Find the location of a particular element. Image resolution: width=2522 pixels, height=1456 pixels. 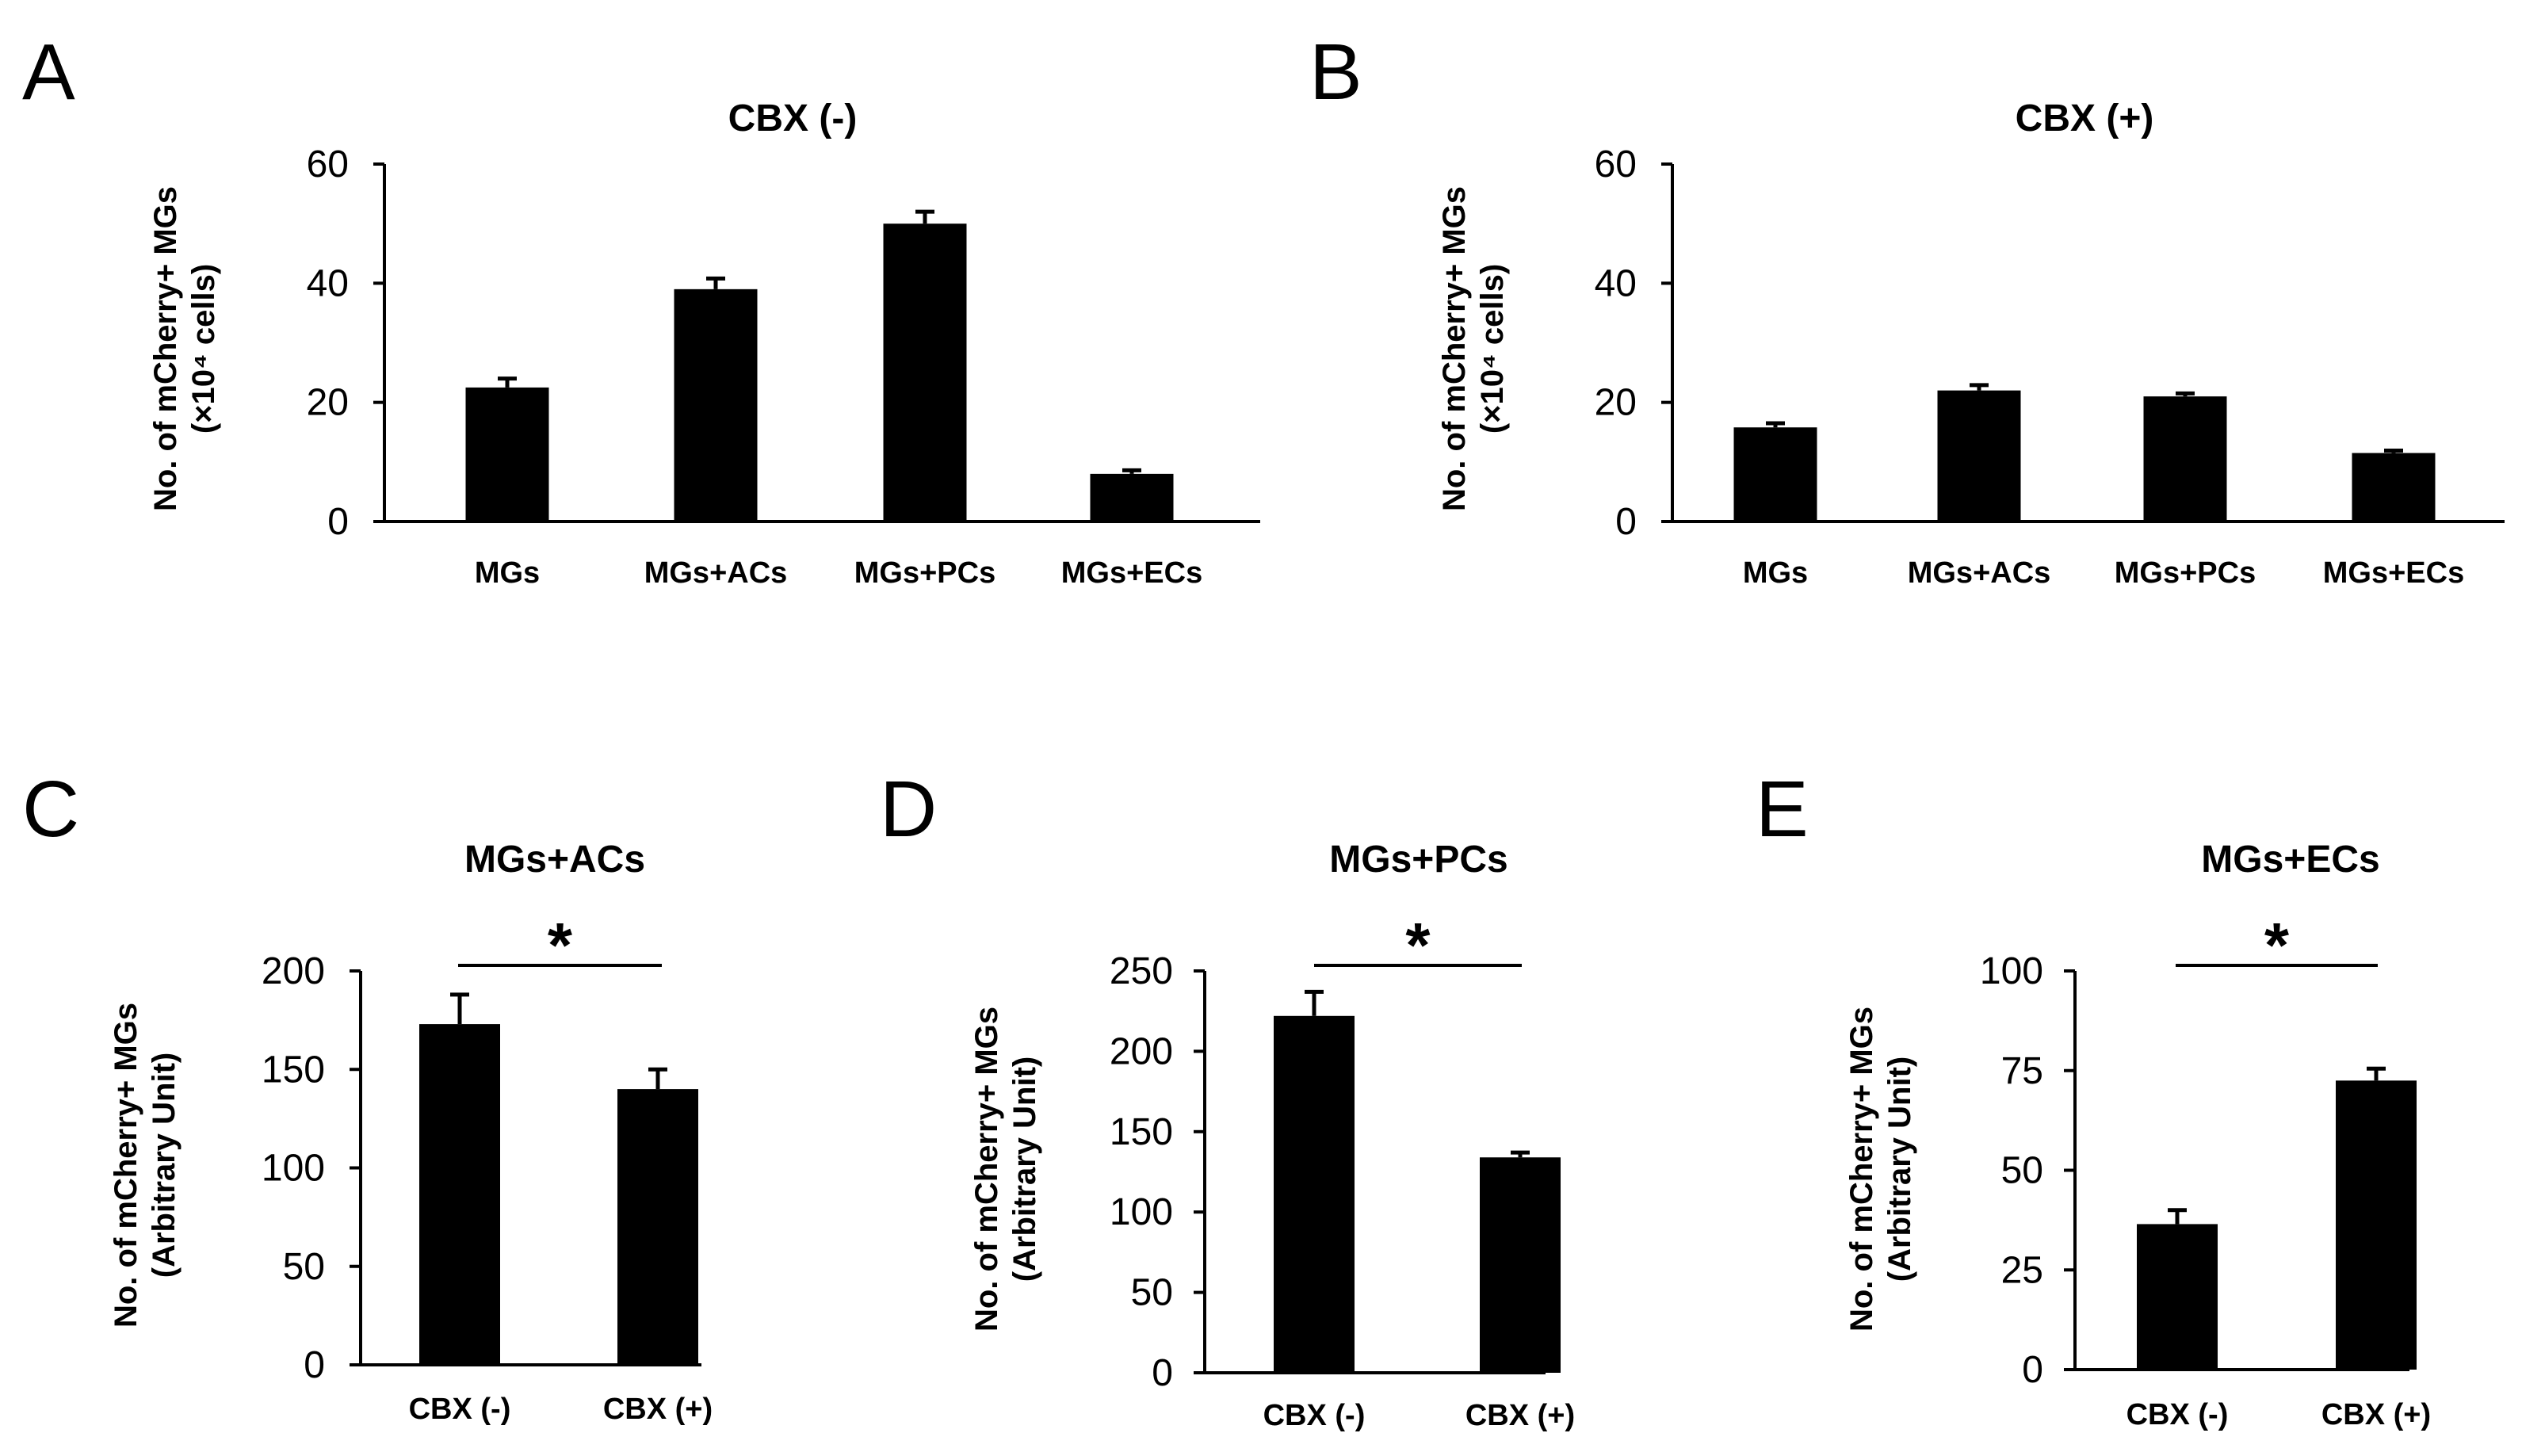

panel-b-ytick-label: 0 is located at coordinates (1626, 522).